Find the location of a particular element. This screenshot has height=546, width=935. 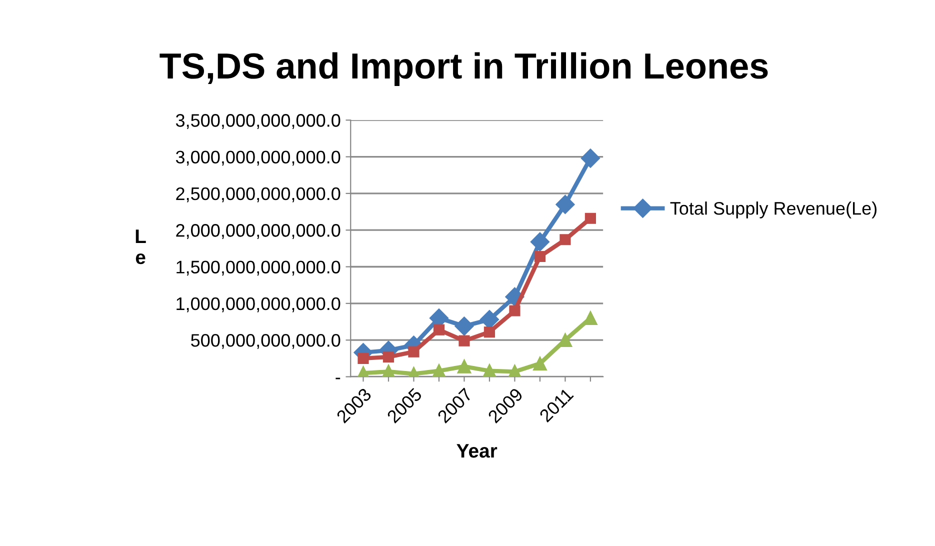

y-axis-title: L e is located at coordinates (141, 247).